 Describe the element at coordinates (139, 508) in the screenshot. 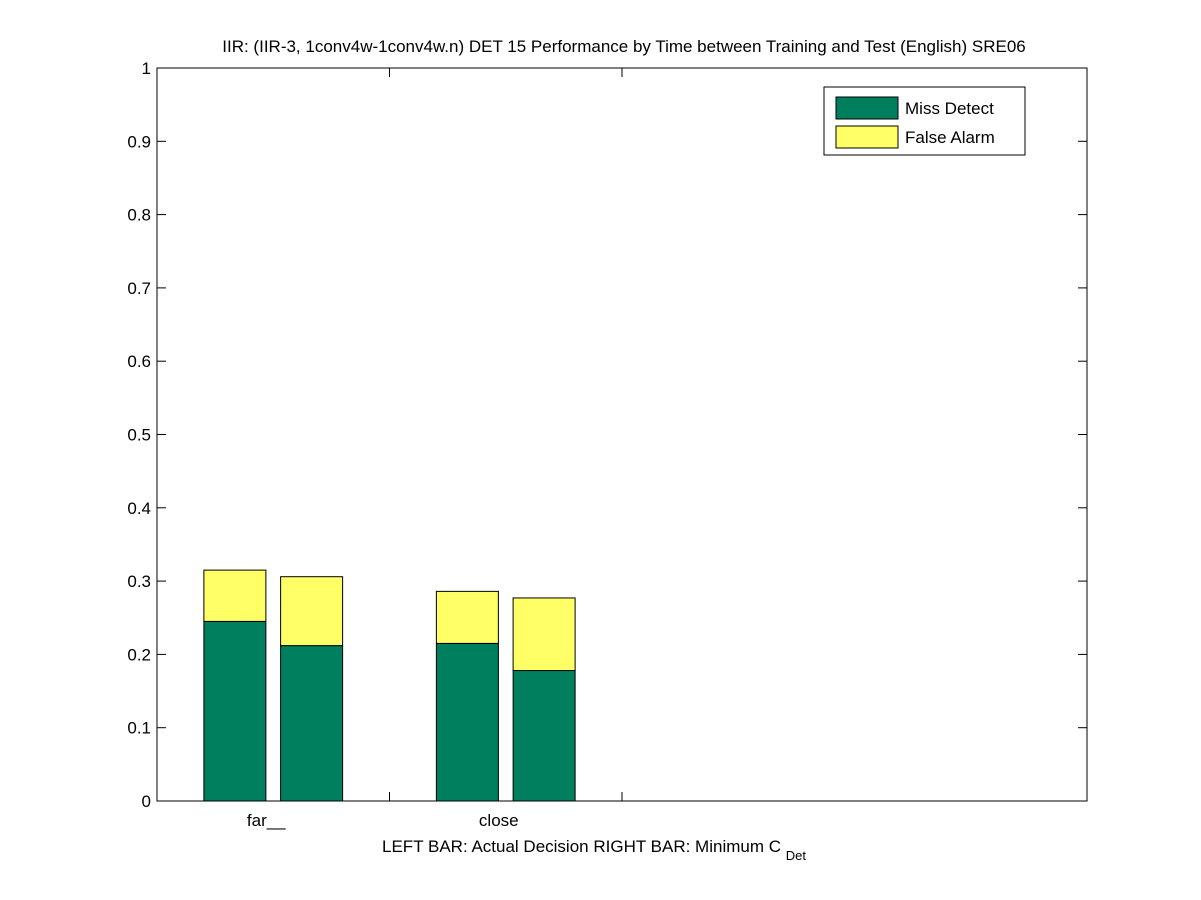

I see `y-tick-label: 0.4` at that location.